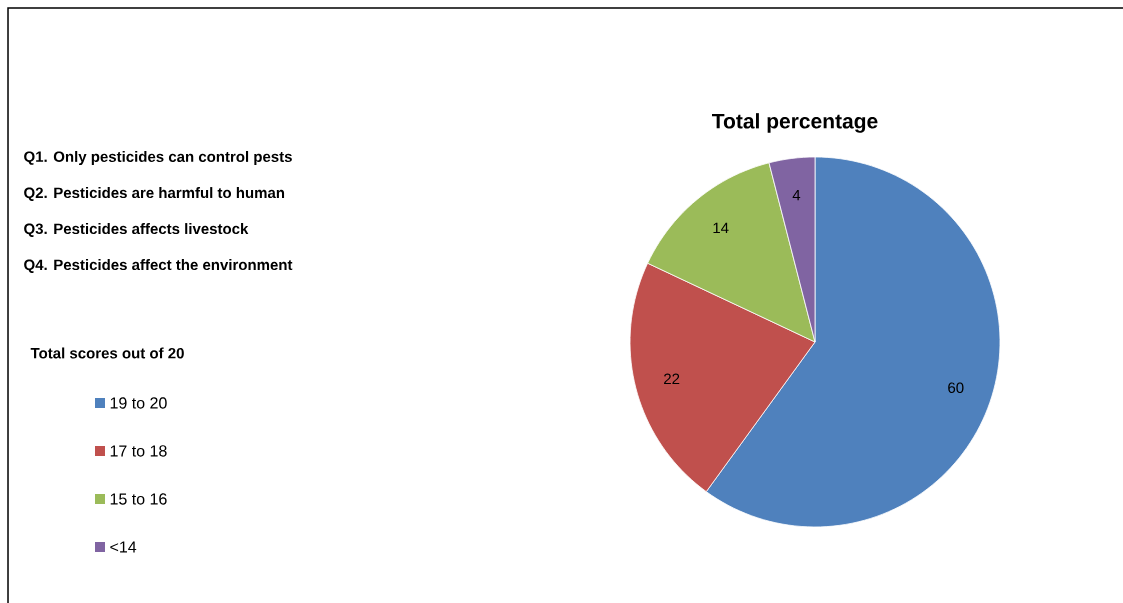 Image resolution: width=1123 pixels, height=603 pixels. Describe the element at coordinates (795, 123) in the screenshot. I see `chart-title: Total percentage` at that location.